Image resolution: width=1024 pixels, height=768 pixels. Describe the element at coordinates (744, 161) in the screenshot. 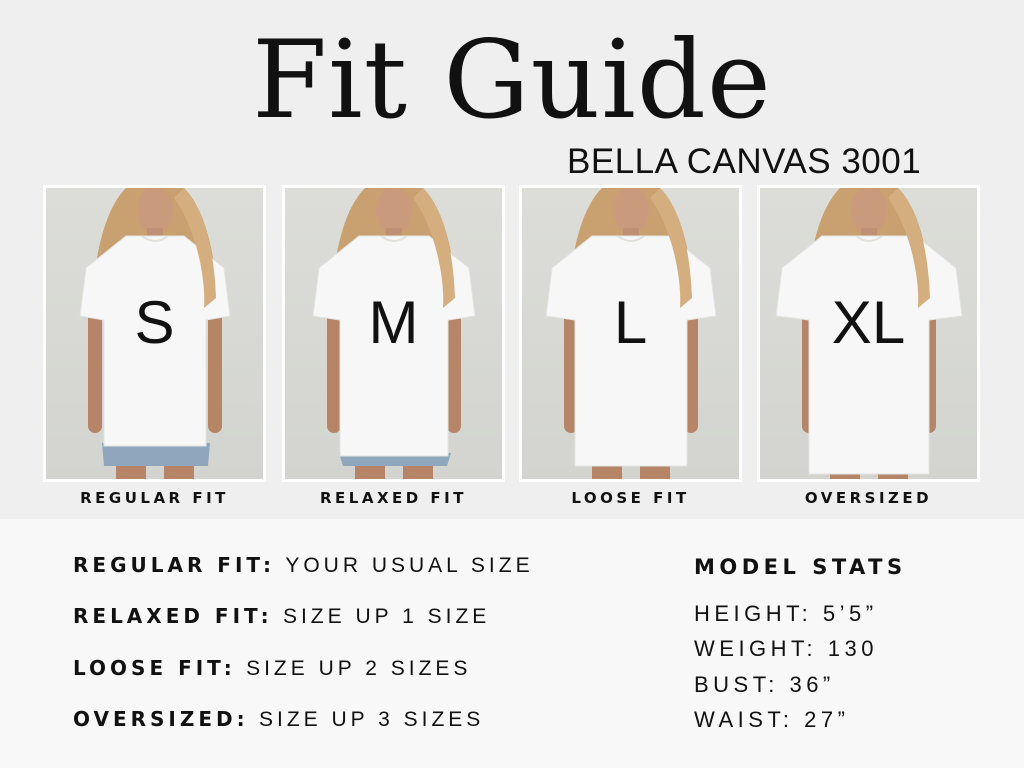

I see `product-name: BELLA CANVAS 3001` at that location.